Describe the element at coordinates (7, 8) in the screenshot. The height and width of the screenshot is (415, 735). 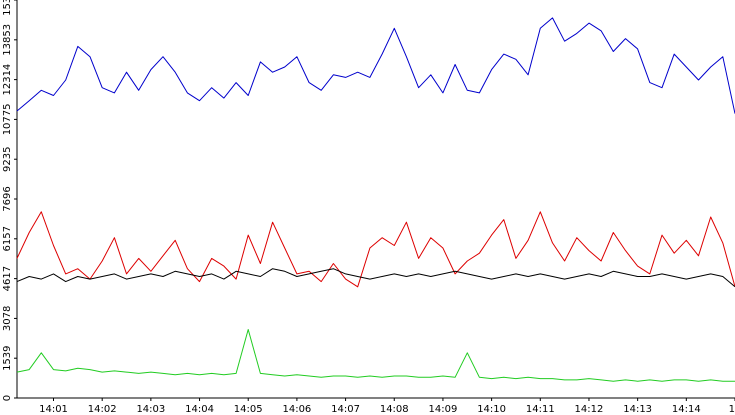
I see `y-tick-label: 15393` at that location.